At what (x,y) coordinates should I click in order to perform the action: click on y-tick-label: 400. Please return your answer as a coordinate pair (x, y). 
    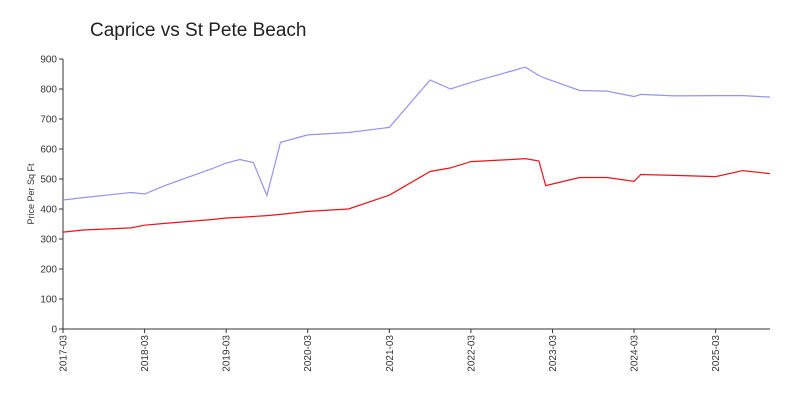
    Looking at the image, I should click on (48, 210).